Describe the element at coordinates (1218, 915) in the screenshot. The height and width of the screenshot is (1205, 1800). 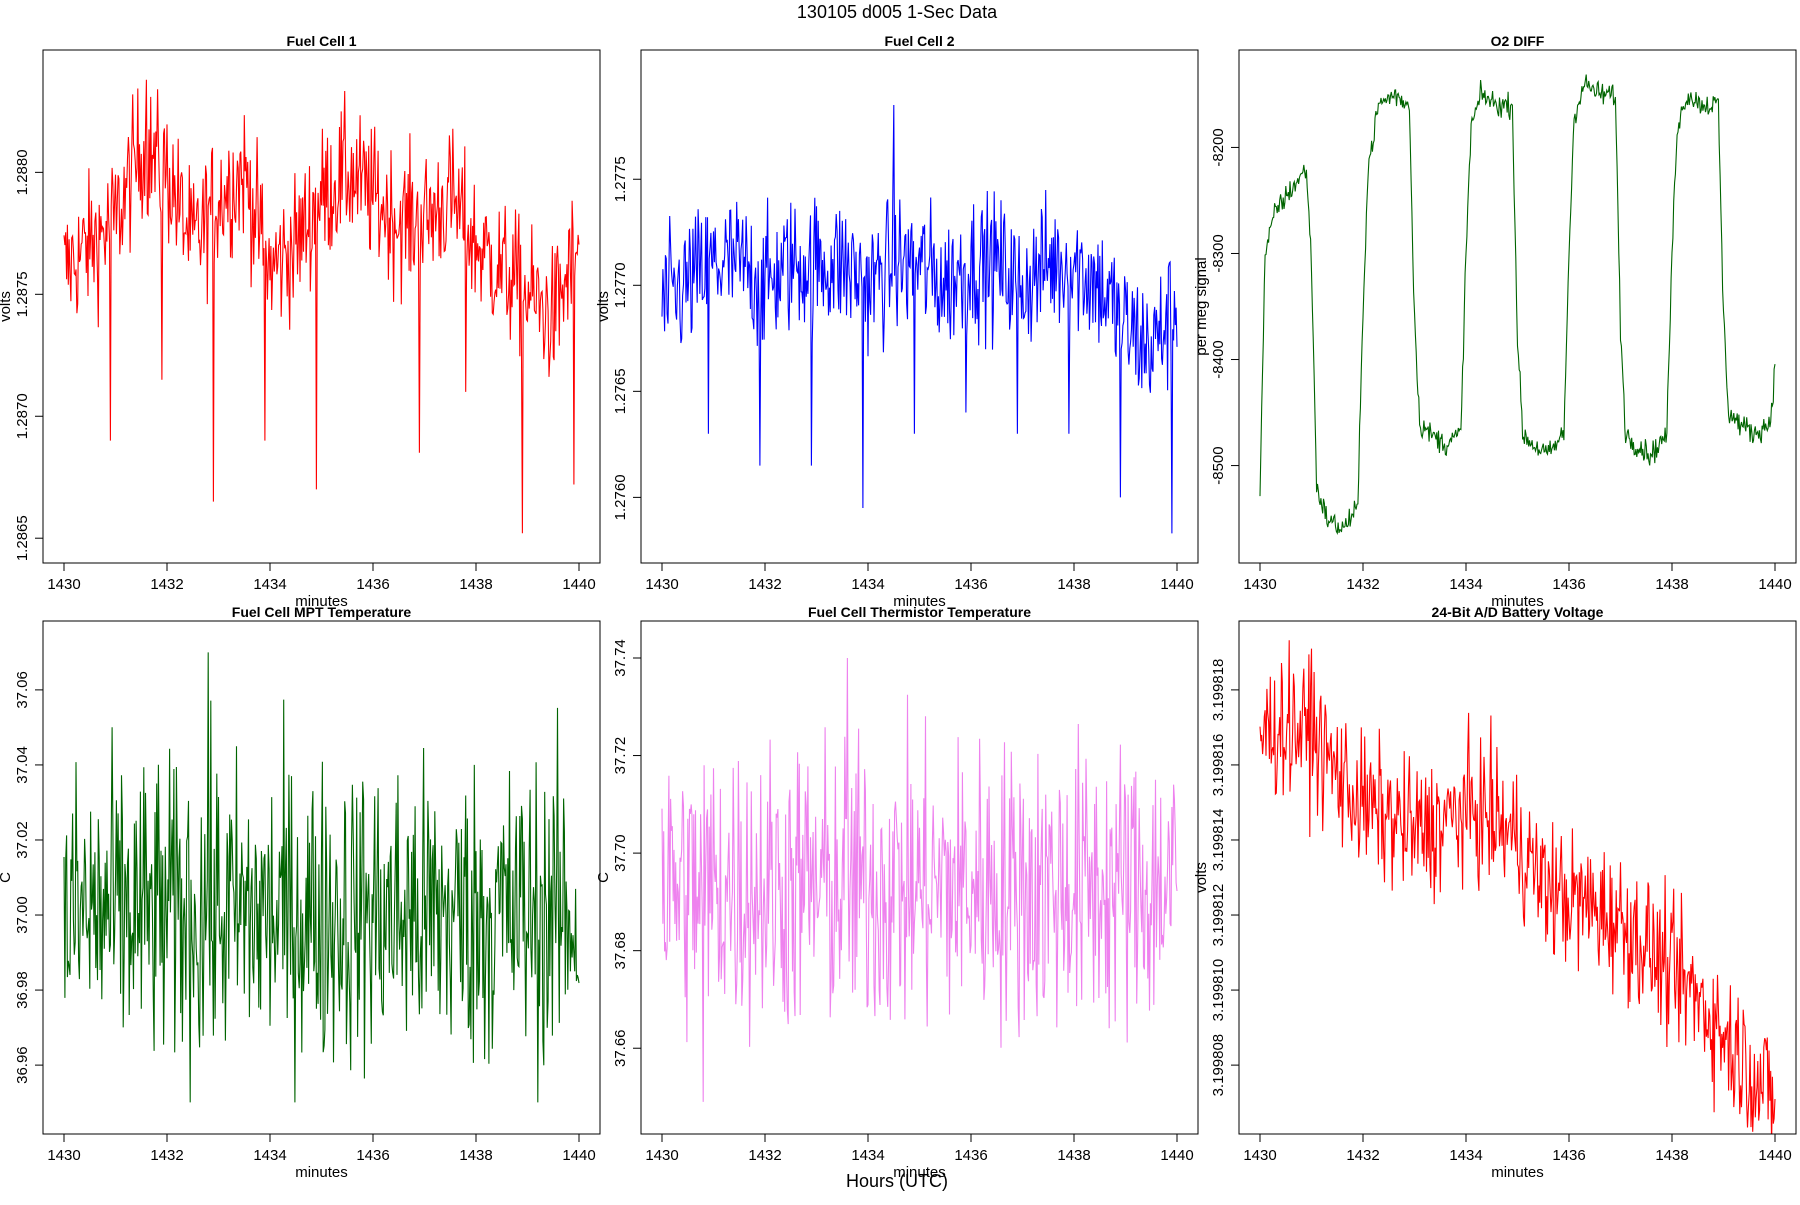
I see `y-tick-label: 3.199812` at that location.